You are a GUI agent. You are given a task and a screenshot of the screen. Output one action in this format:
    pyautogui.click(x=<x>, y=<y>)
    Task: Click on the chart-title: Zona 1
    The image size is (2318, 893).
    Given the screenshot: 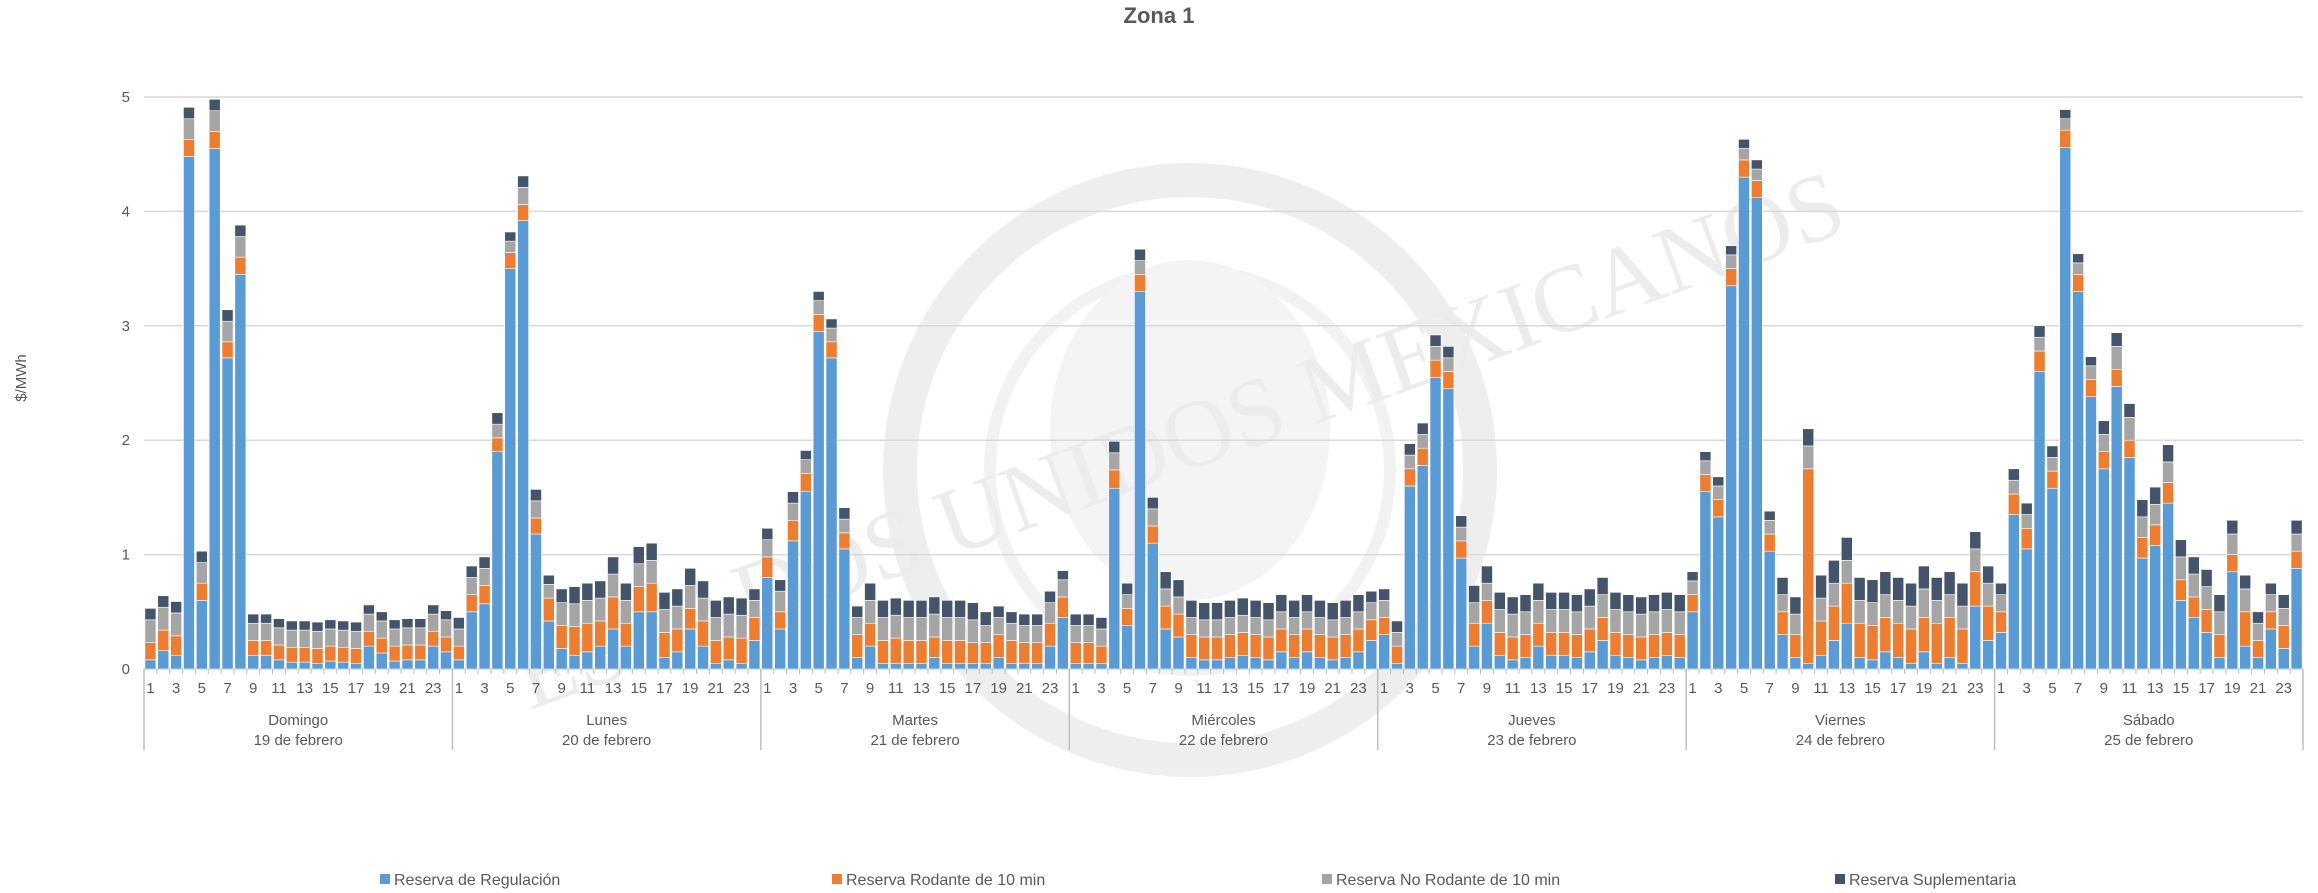 What is the action you would take?
    pyautogui.click(x=1159, y=15)
    